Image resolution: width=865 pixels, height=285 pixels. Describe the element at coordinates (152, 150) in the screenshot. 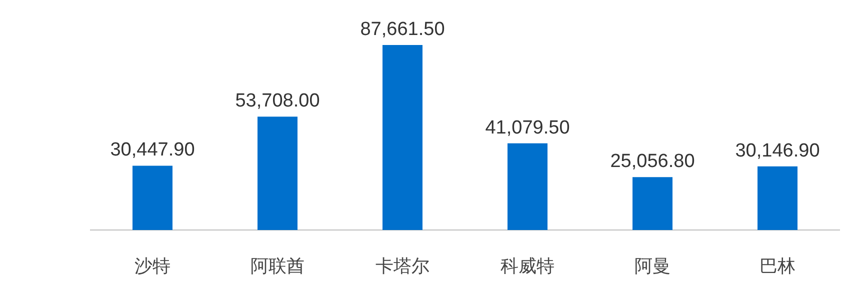

I see `data-label: 30,447.90` at that location.